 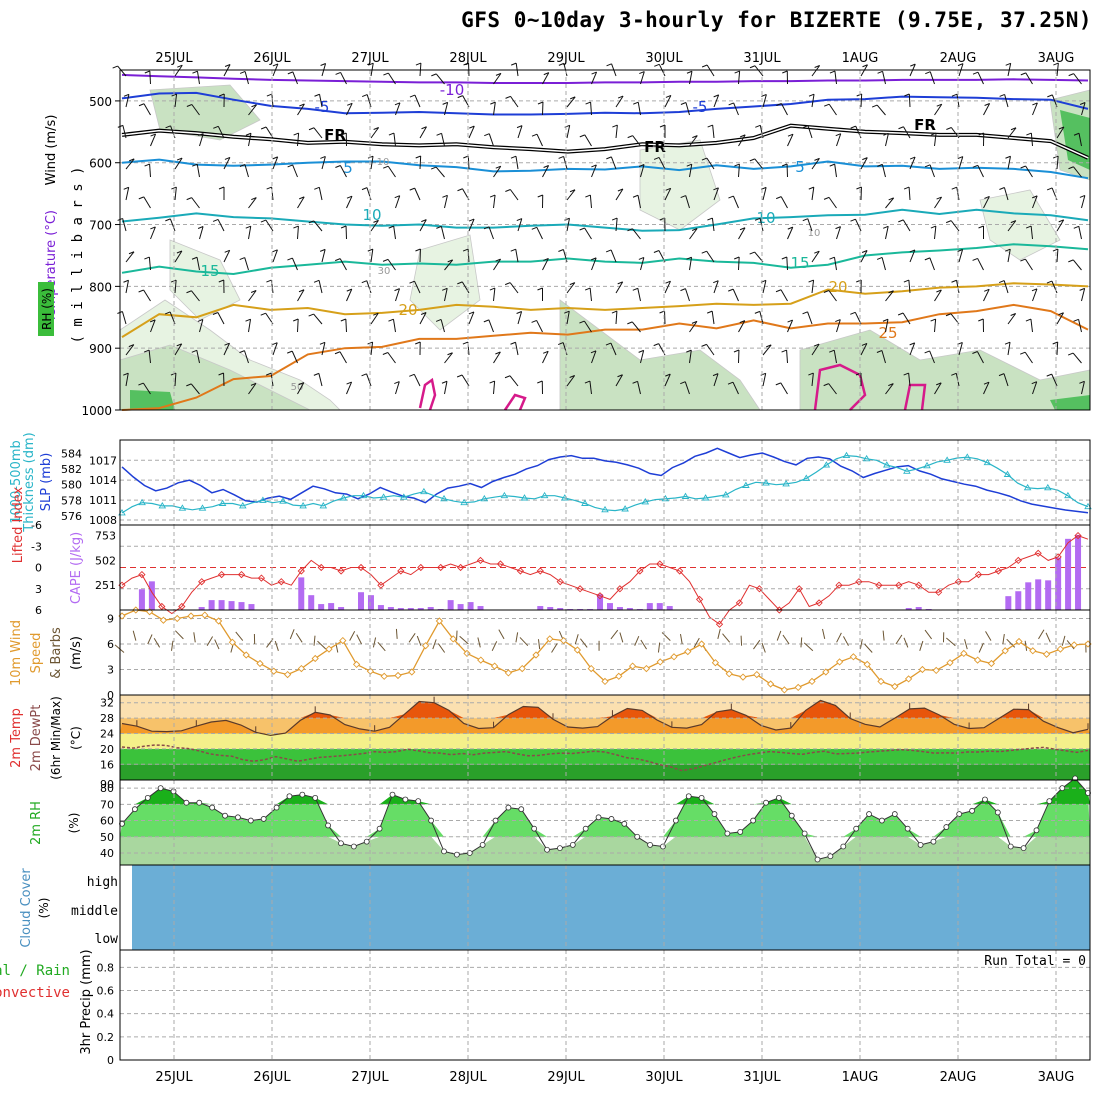 I want to click on lifted-index-point, so click(x=460, y=567).